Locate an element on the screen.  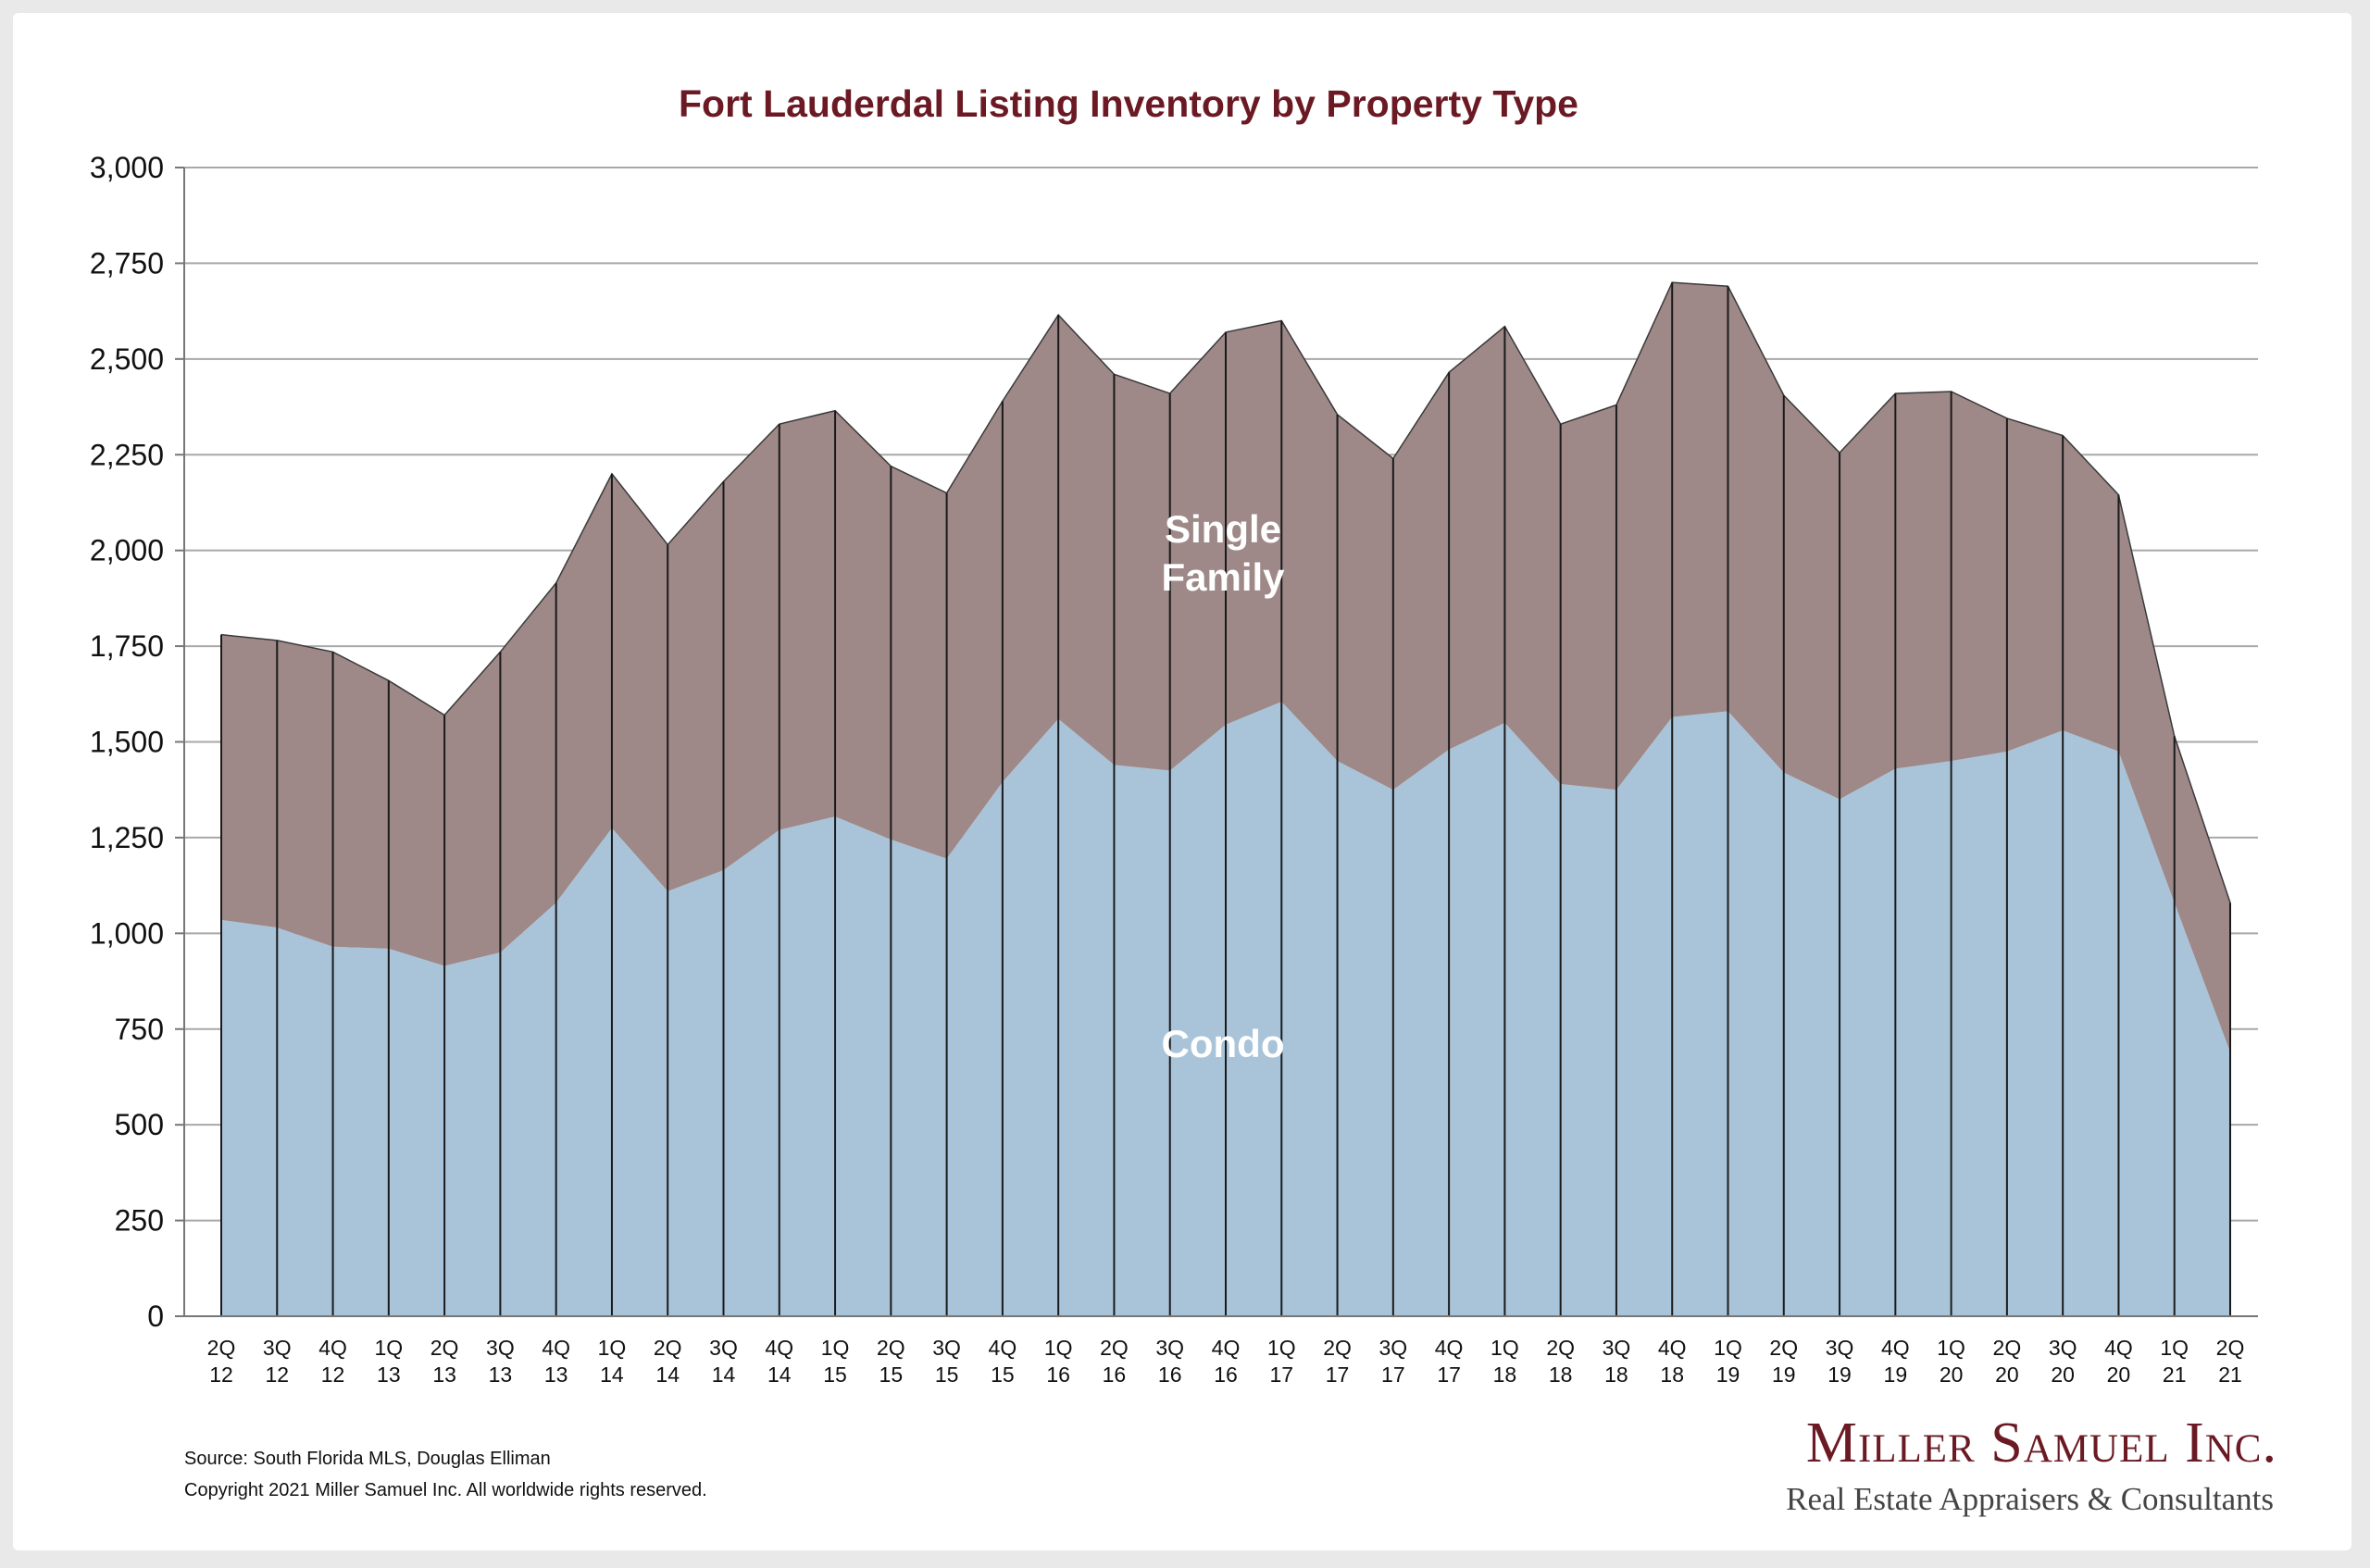
y-tick-label: 1,500 is located at coordinates (127, 742).